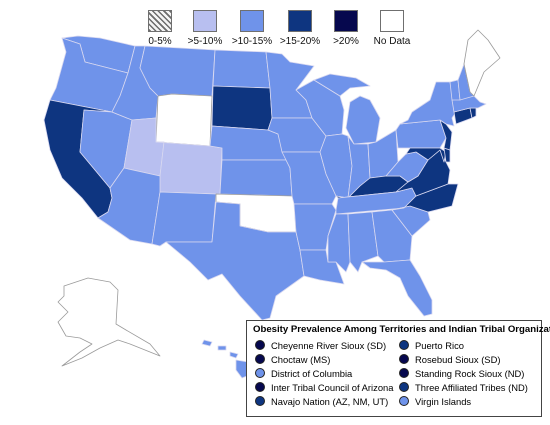  What do you see at coordinates (301, 359) in the screenshot?
I see `subgroup-name: Choctaw (MS)` at bounding box center [301, 359].